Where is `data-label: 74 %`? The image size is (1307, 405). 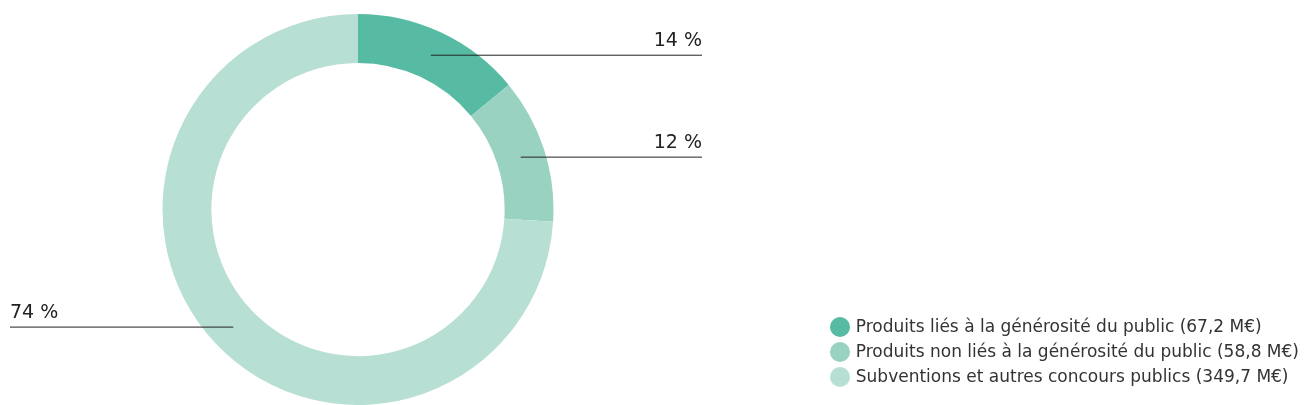
data-label: 74 % is located at coordinates (34, 311).